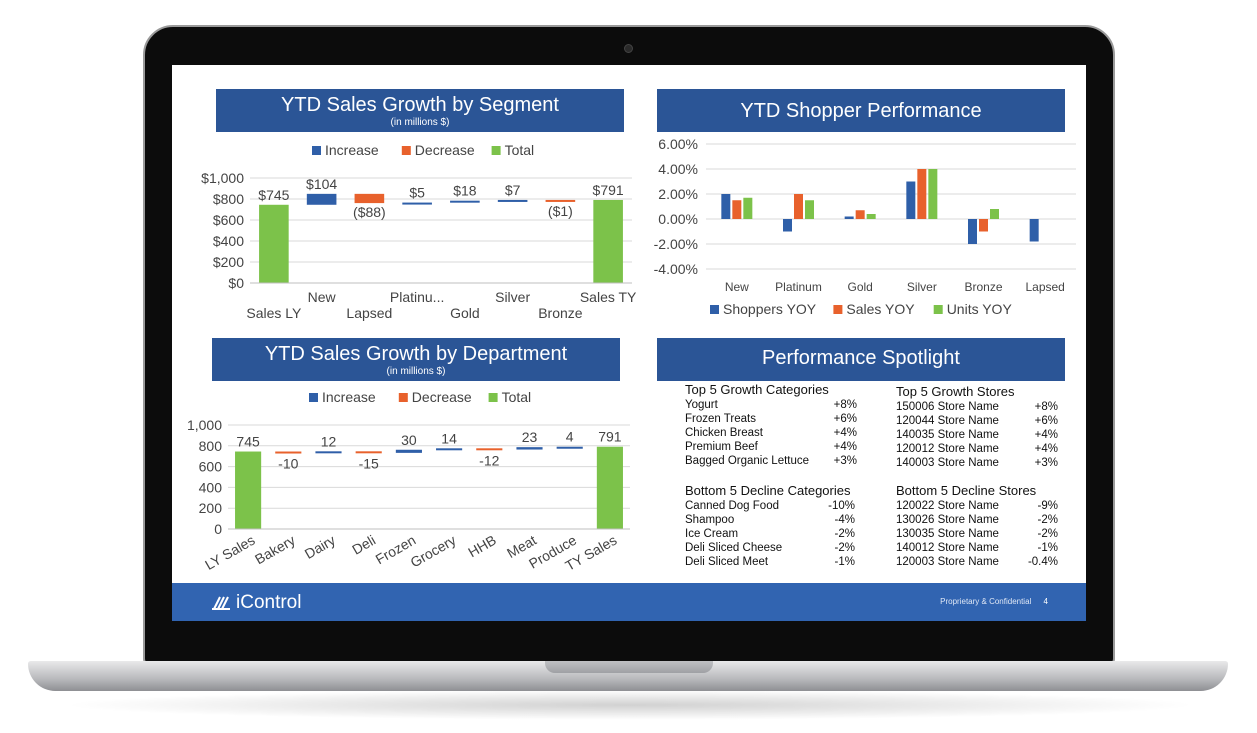 Image resolution: width=1257 pixels, height=733 pixels. What do you see at coordinates (721, 447) in the screenshot?
I see `spotlight-item-name: Premium Beef` at bounding box center [721, 447].